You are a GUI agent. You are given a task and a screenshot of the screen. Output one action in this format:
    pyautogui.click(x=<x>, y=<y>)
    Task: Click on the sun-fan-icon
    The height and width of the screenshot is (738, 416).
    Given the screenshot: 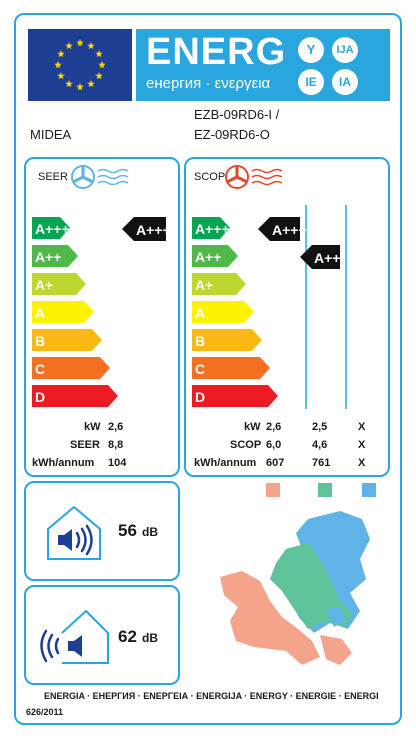 What is the action you would take?
    pyautogui.click(x=254, y=177)
    